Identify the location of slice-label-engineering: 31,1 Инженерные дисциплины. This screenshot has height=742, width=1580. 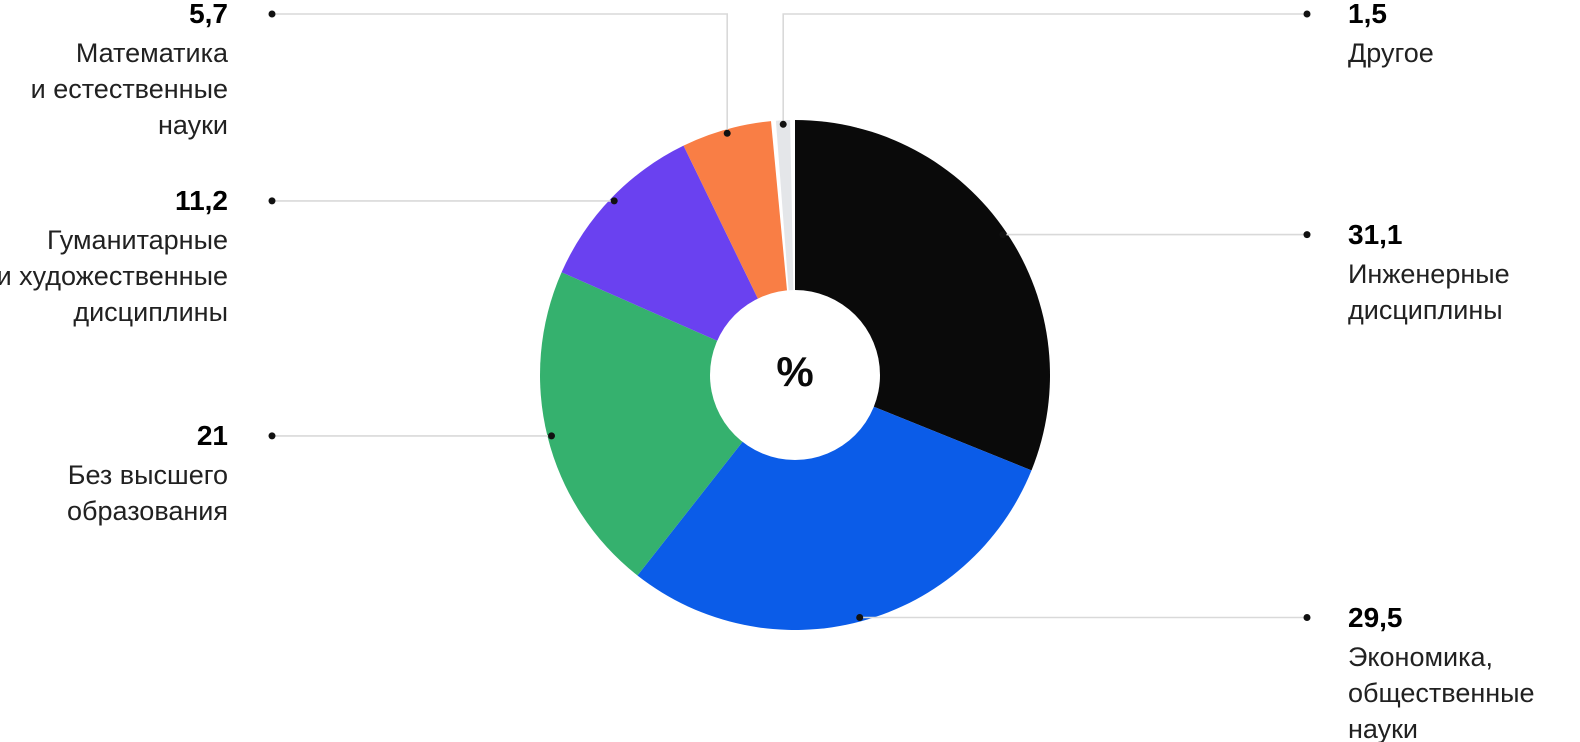
(1429, 272).